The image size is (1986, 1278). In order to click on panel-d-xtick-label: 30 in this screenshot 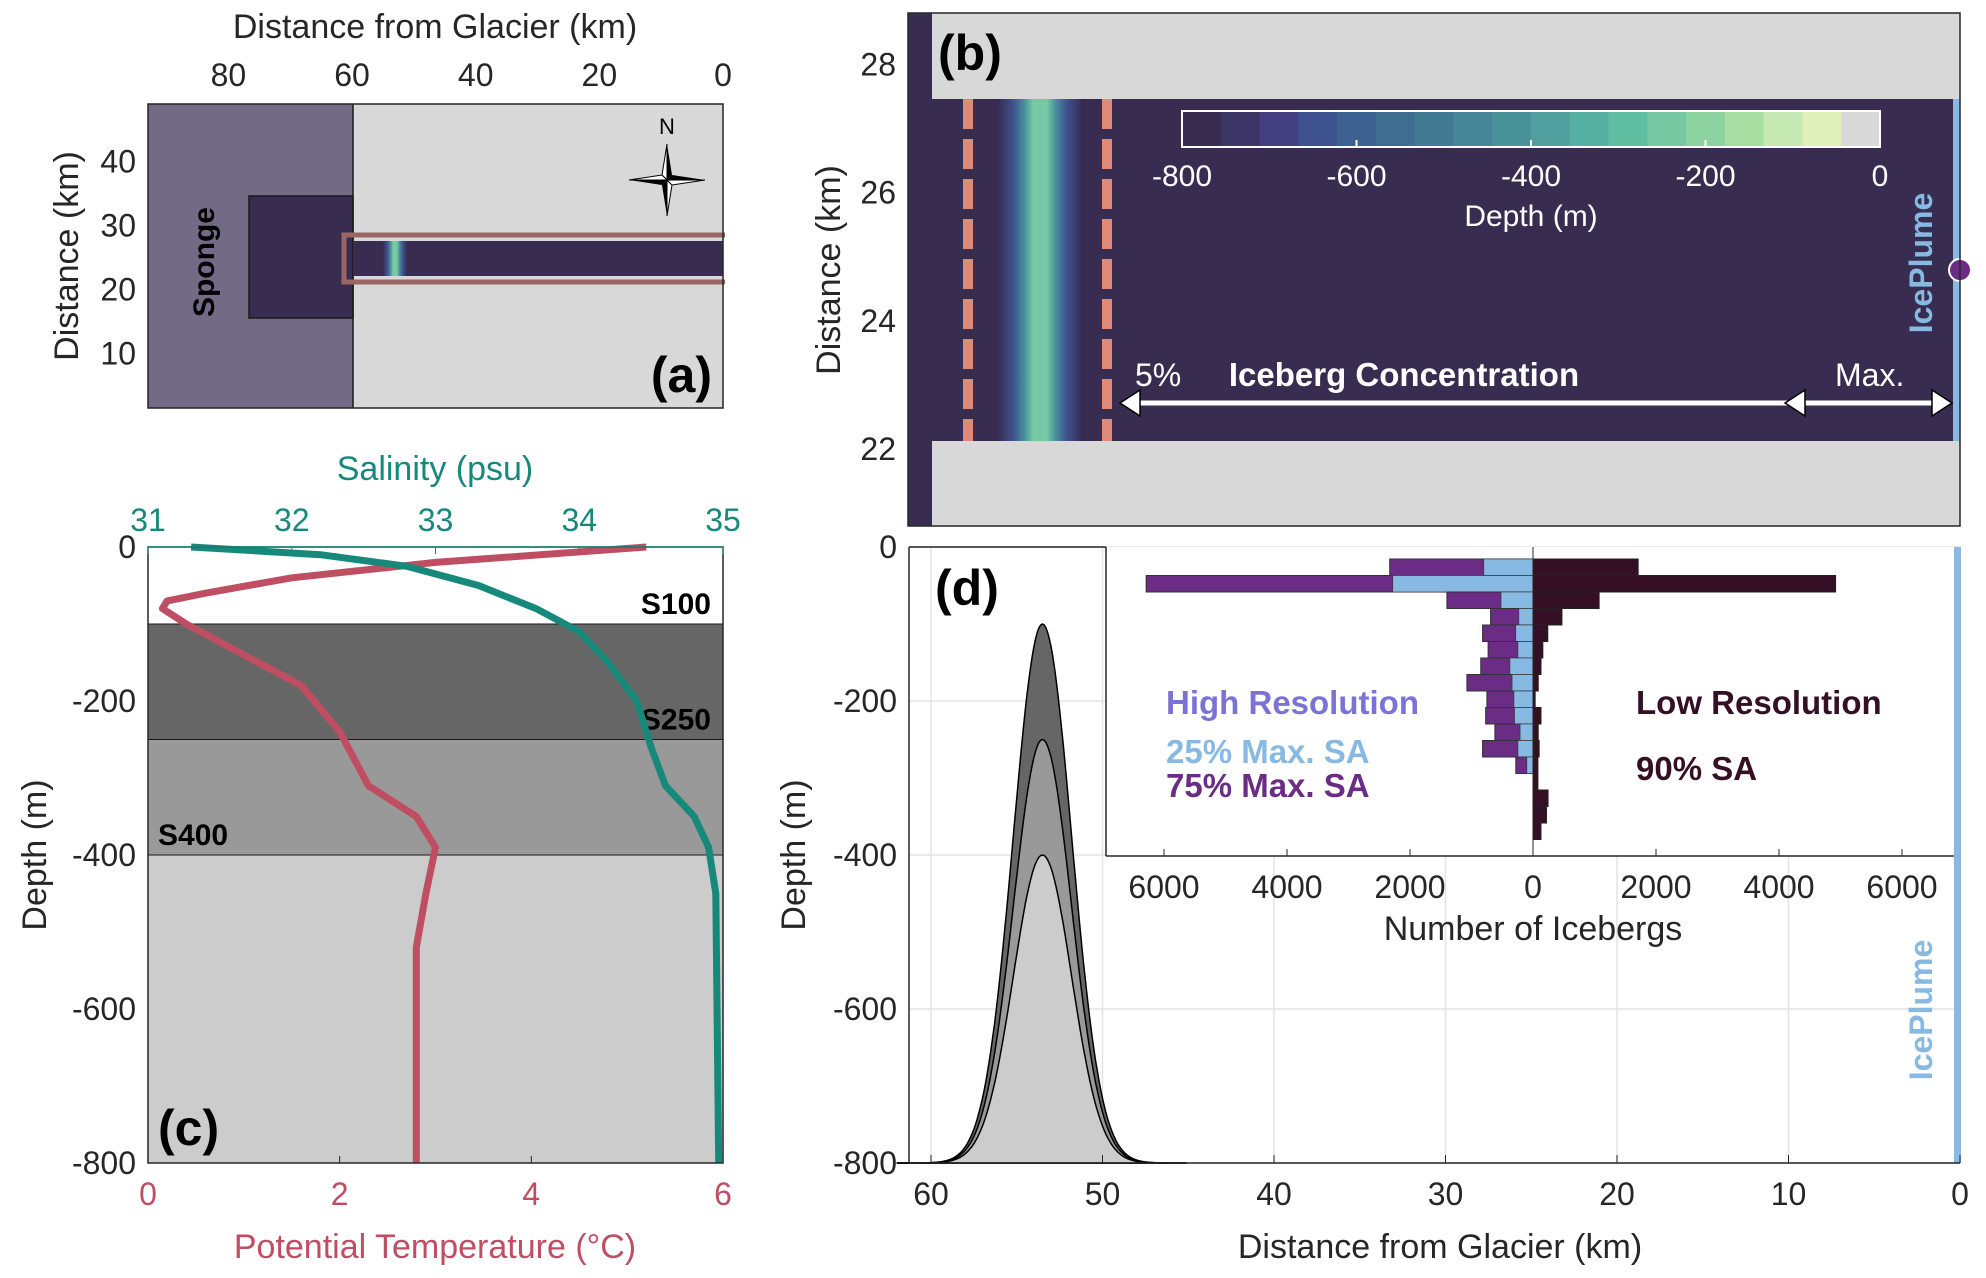, I will do `click(1446, 1194)`.